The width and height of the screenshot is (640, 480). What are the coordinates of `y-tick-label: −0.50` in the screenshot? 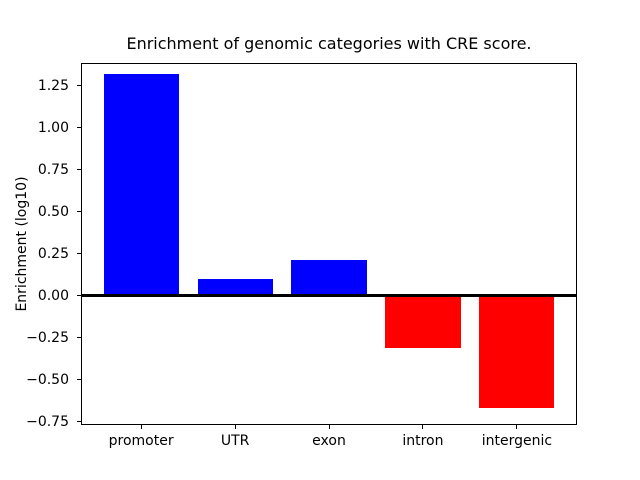 It's located at (47, 379).